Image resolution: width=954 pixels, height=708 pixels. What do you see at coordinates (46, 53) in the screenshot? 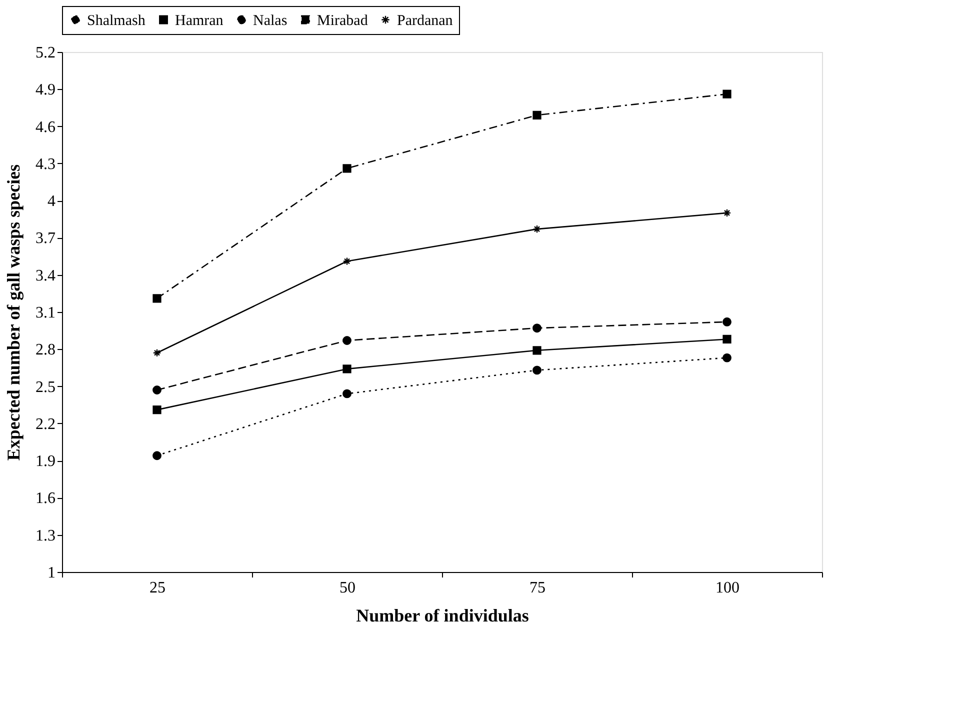
I see `y-tick-label: 5.2` at bounding box center [46, 53].